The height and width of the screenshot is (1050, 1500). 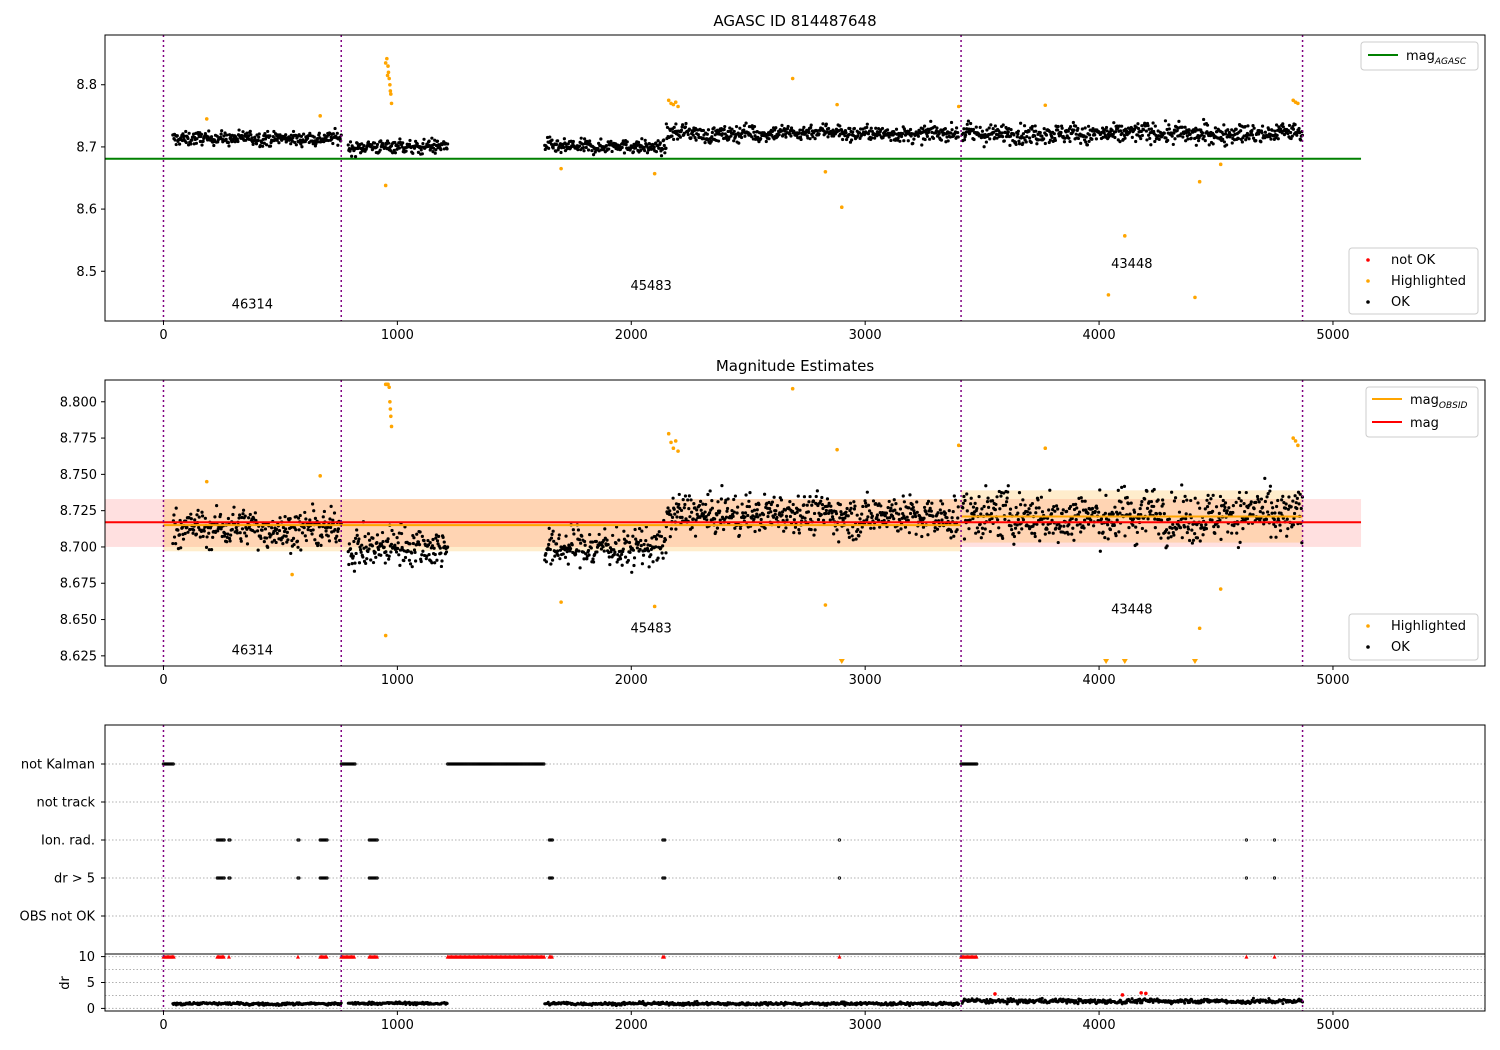 What do you see at coordinates (91, 983) in the screenshot?
I see `dr-tick-label: 5` at bounding box center [91, 983].